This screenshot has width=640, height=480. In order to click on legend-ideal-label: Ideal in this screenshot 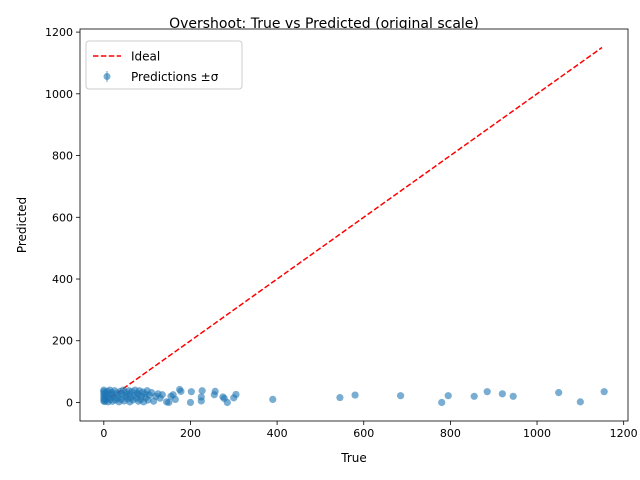, I will do `click(145, 57)`.